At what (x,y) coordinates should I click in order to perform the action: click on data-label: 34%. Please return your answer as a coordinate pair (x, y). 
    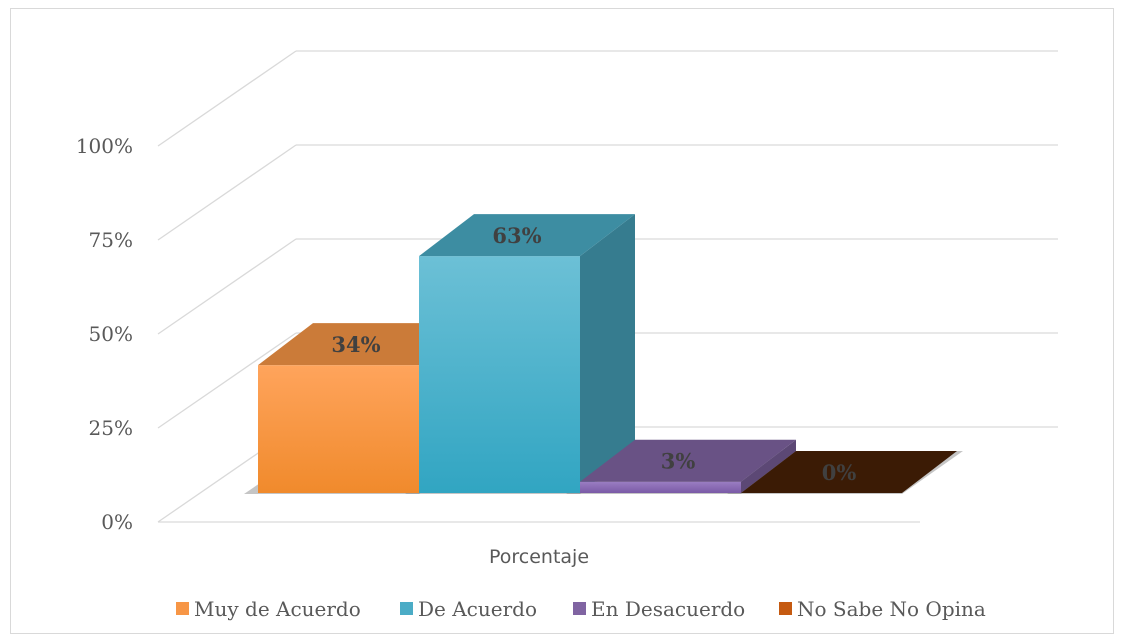
    Looking at the image, I should click on (355, 344).